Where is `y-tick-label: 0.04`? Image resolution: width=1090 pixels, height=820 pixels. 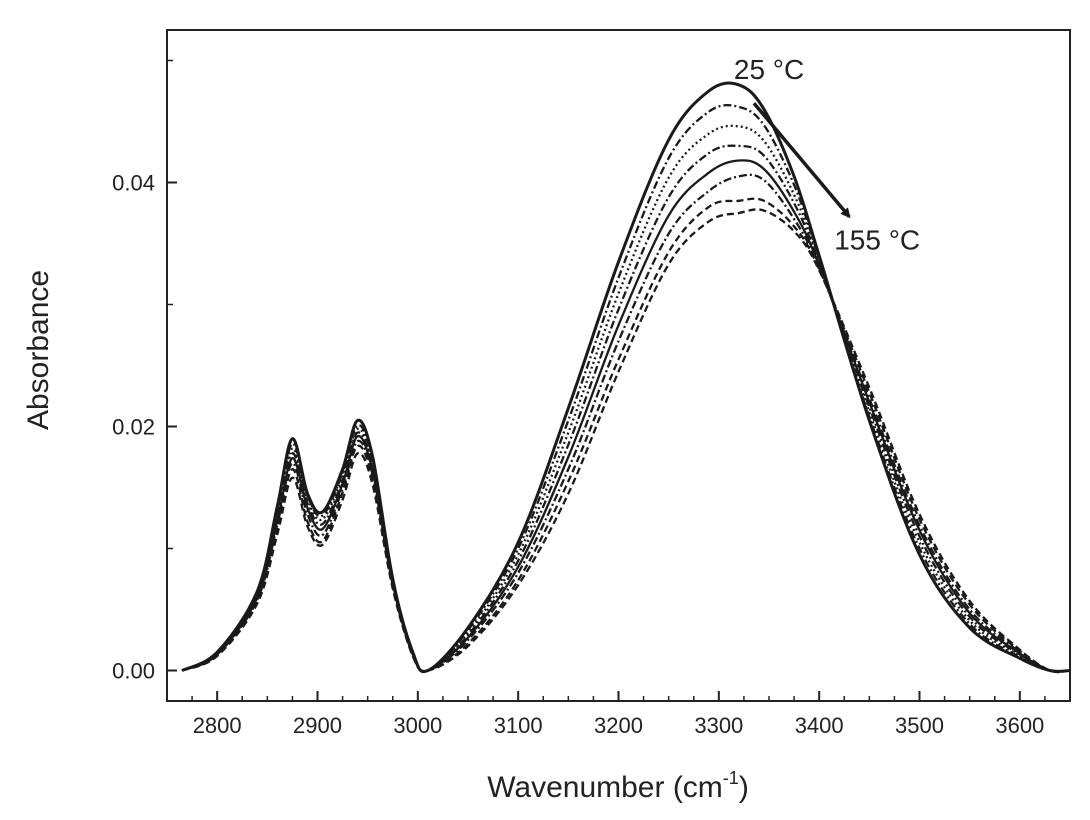 y-tick-label: 0.04 is located at coordinates (133, 183).